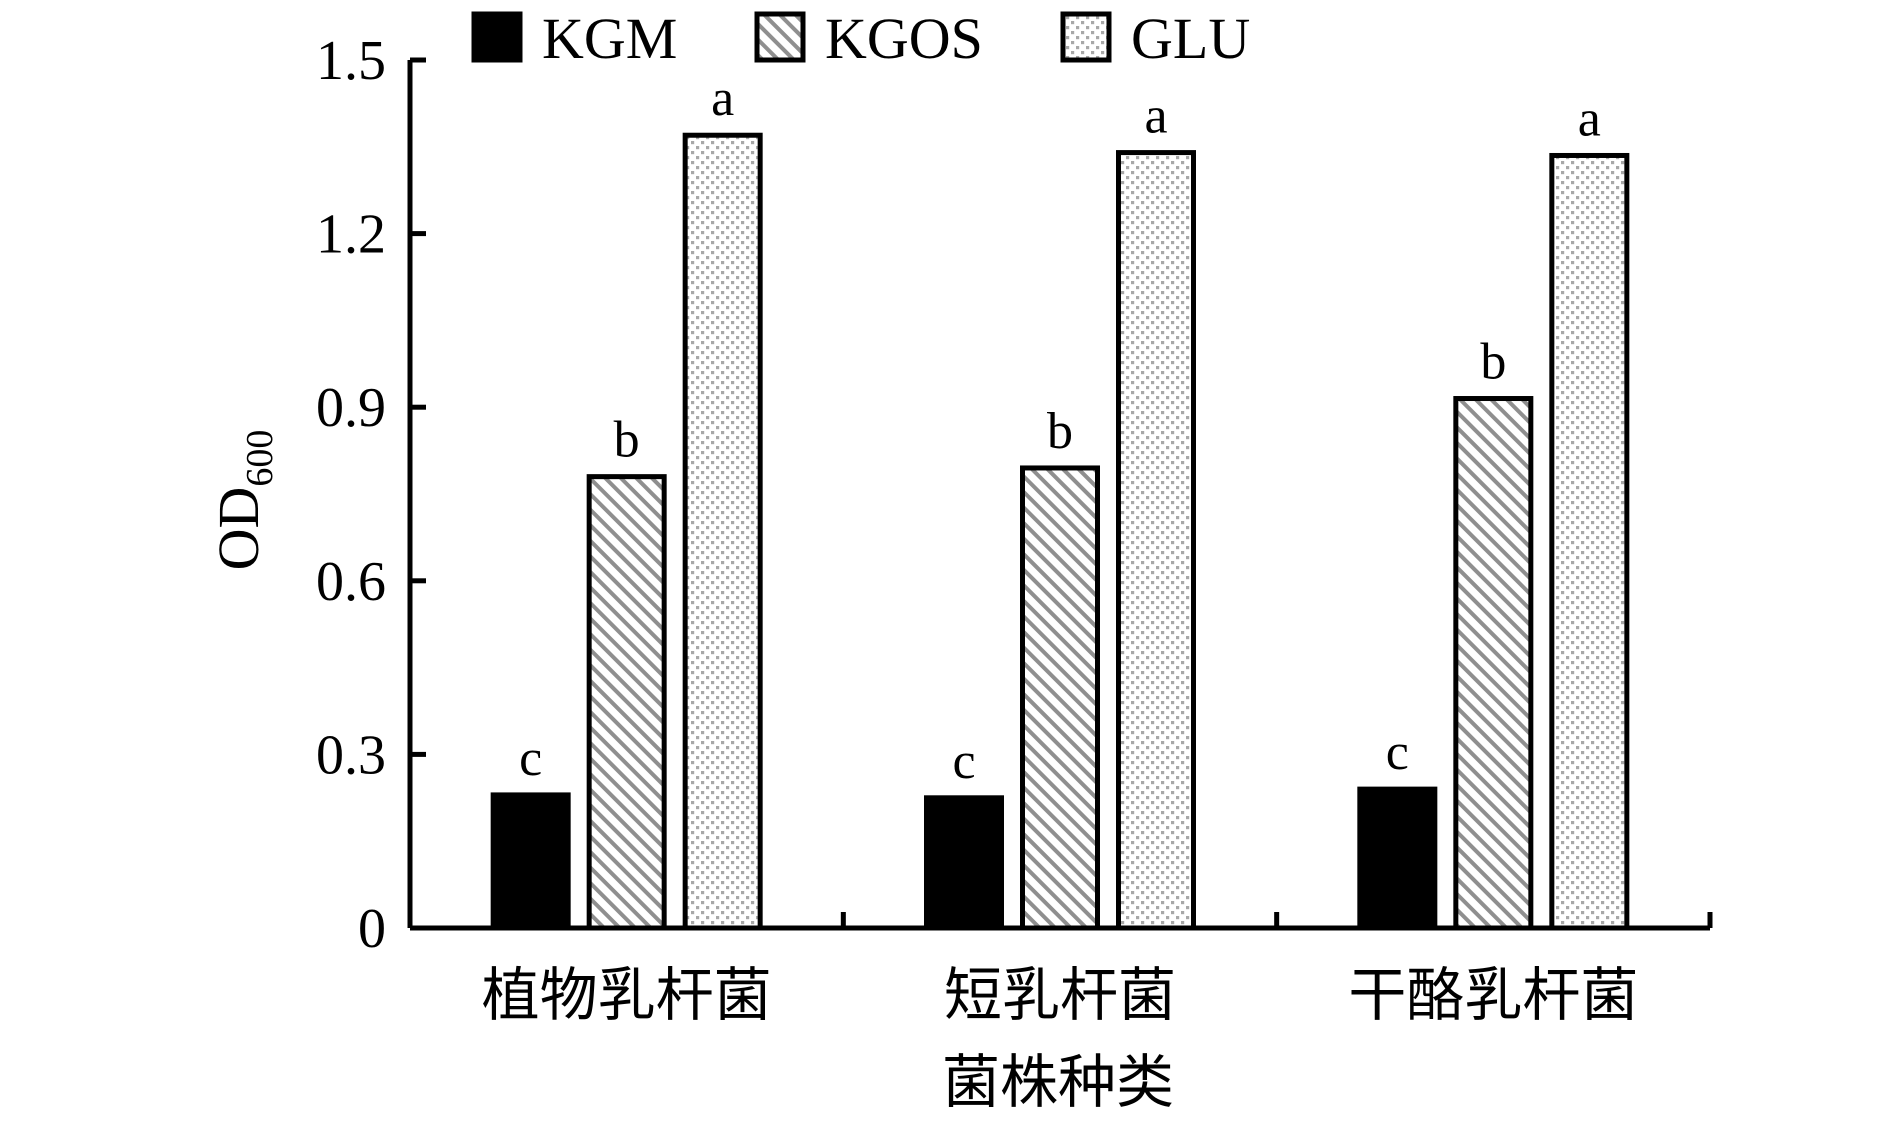  Describe the element at coordinates (609, 38) in the screenshot. I see `legend-label-kgm: KGM` at that location.